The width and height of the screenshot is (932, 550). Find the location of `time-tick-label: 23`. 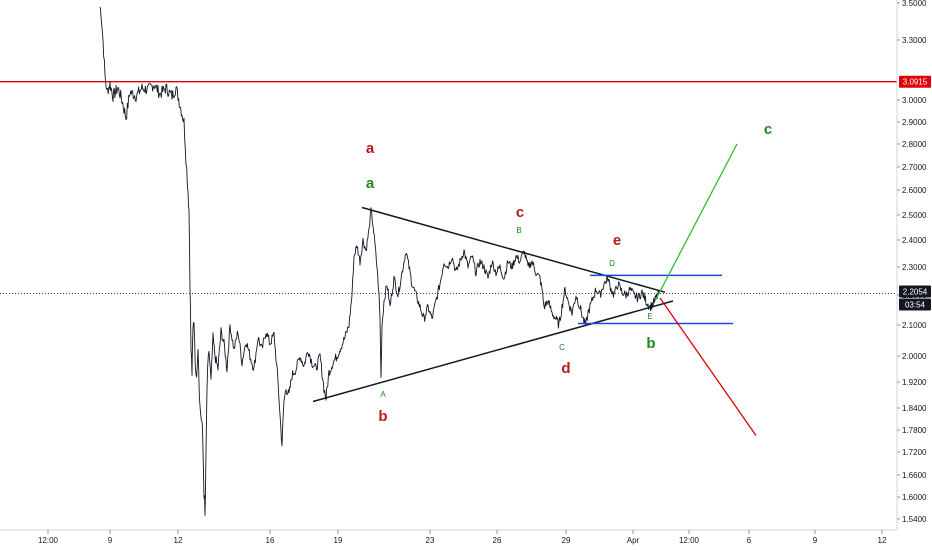

time-tick-label: 23 is located at coordinates (430, 540).